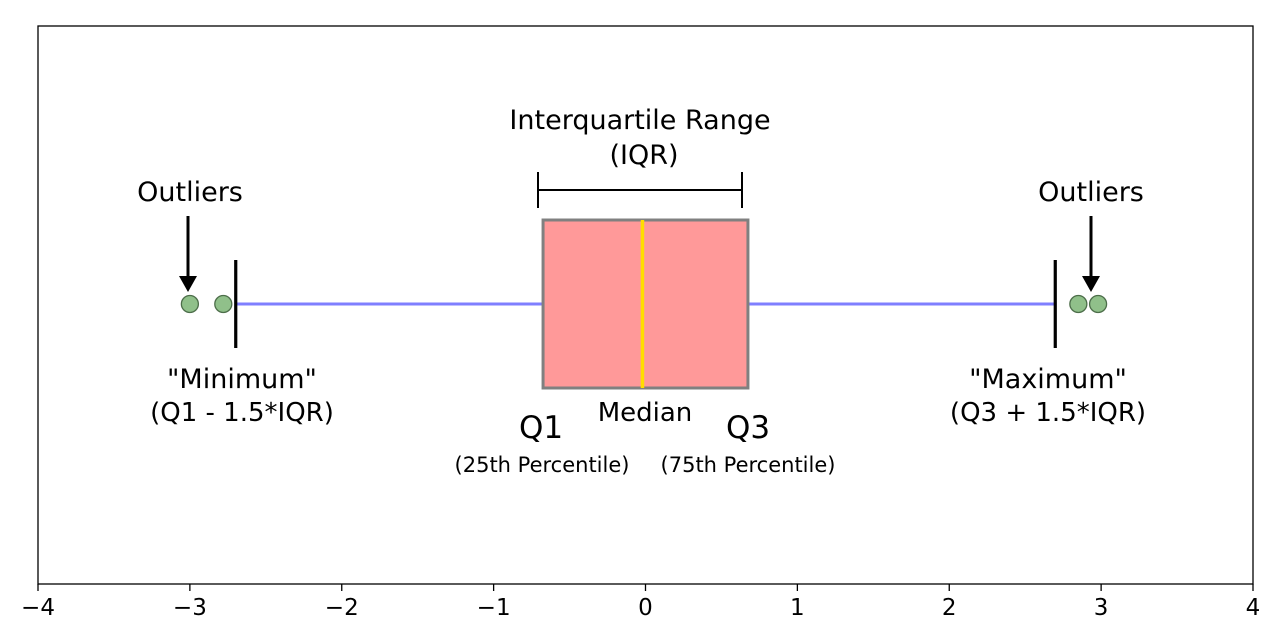 The width and height of the screenshot is (1280, 640). What do you see at coordinates (1048, 379) in the screenshot?
I see `maximum-label: "Maximum"` at bounding box center [1048, 379].